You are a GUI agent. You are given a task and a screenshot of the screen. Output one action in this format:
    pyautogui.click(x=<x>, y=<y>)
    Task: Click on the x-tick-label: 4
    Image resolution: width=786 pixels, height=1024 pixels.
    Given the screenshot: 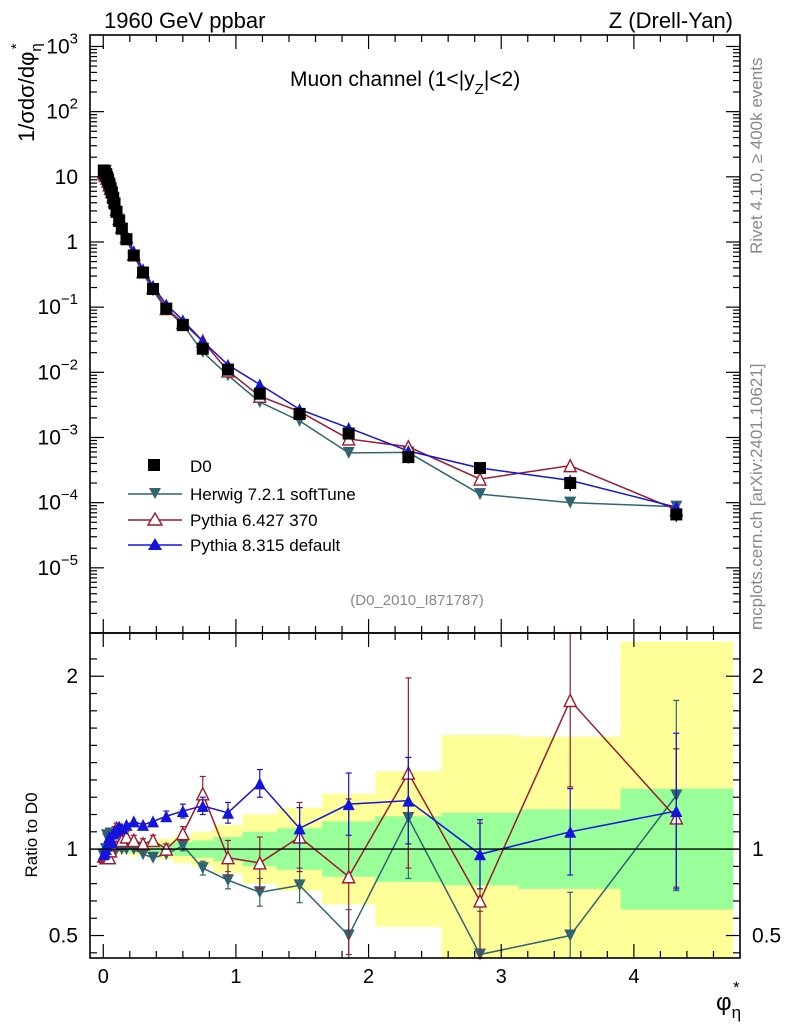 What is the action you would take?
    pyautogui.click(x=633, y=977)
    